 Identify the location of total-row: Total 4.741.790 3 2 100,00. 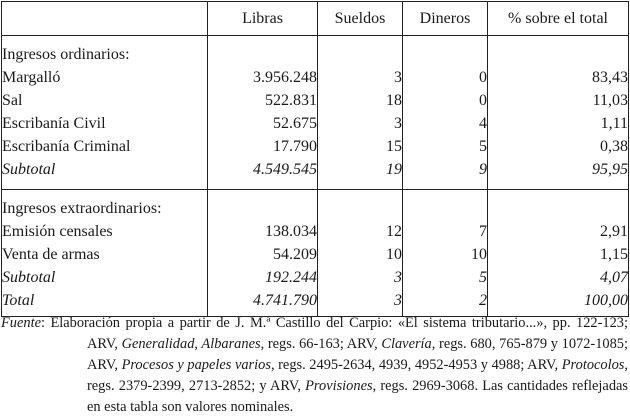
(315, 303).